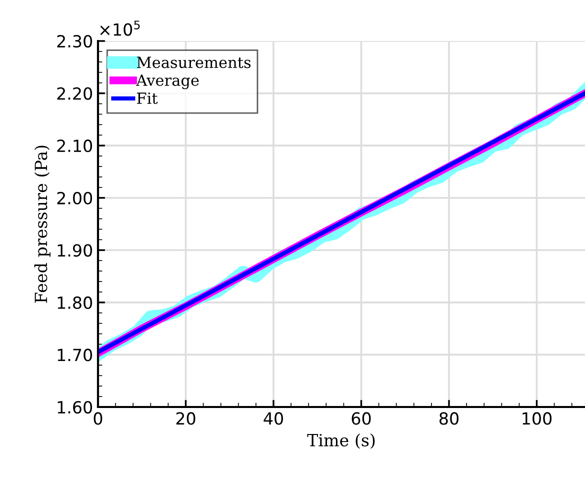 The width and height of the screenshot is (585, 479). What do you see at coordinates (537, 418) in the screenshot?
I see `x-tick-label: 100` at bounding box center [537, 418].